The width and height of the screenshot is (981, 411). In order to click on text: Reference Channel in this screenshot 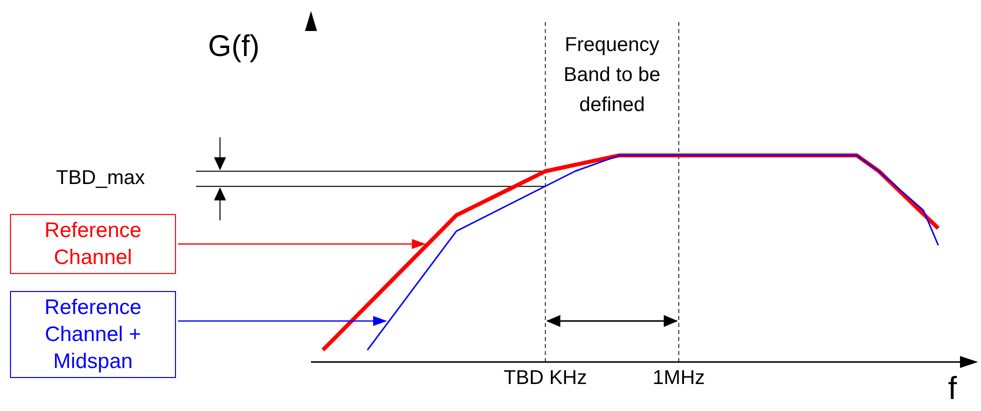, I will do `click(93, 244)`.